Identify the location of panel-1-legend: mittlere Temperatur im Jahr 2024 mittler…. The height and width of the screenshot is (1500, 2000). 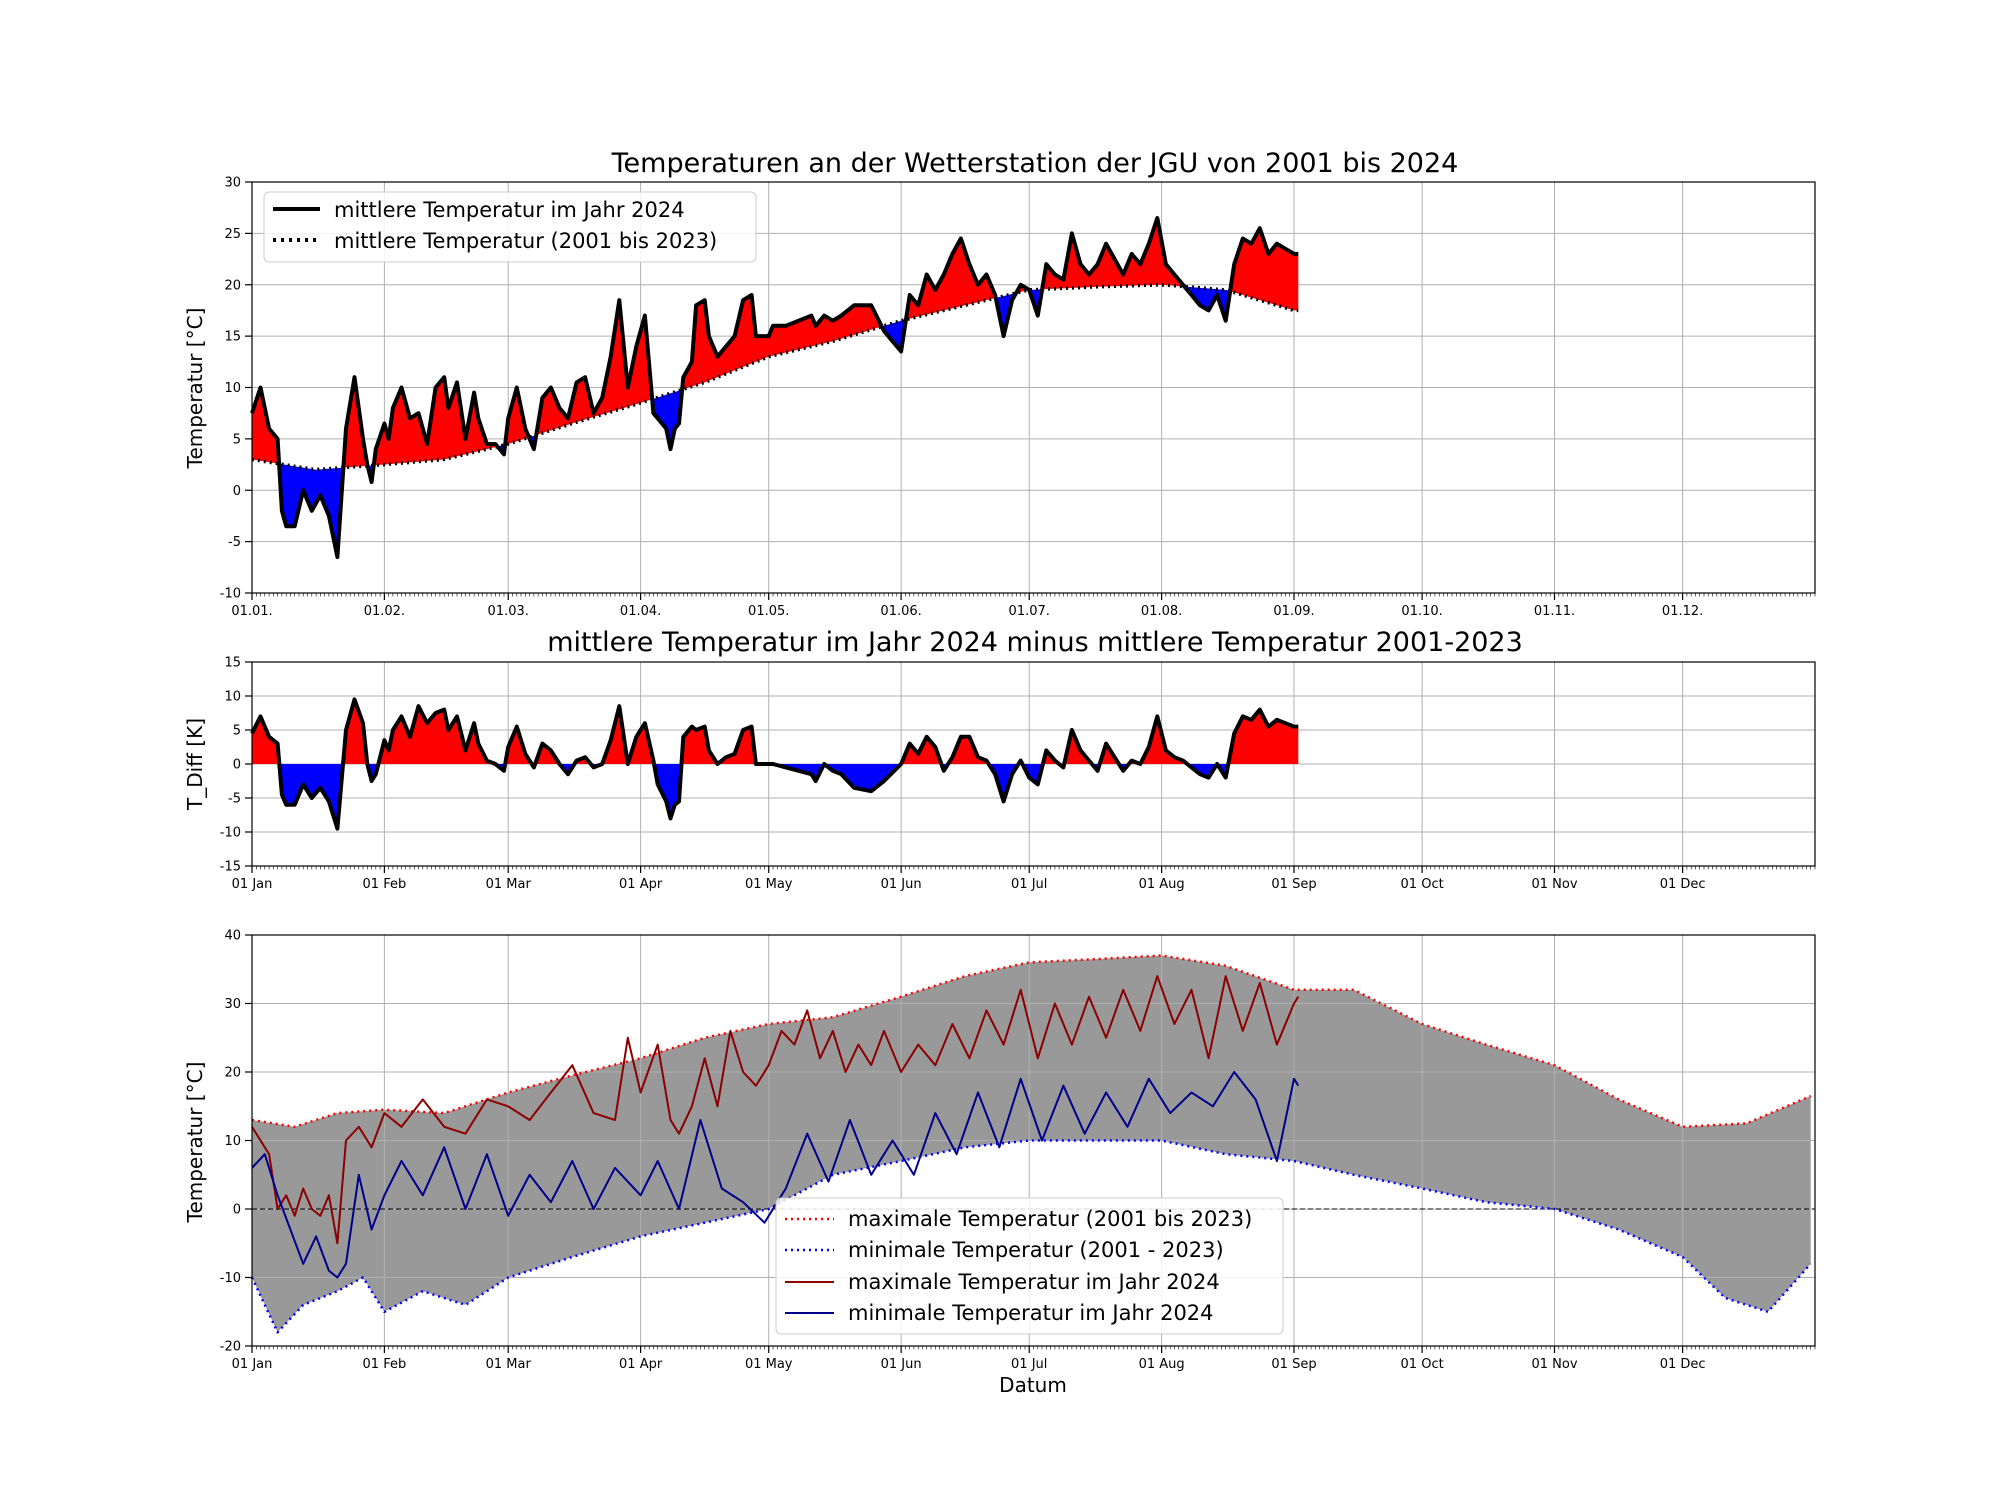
(510, 227).